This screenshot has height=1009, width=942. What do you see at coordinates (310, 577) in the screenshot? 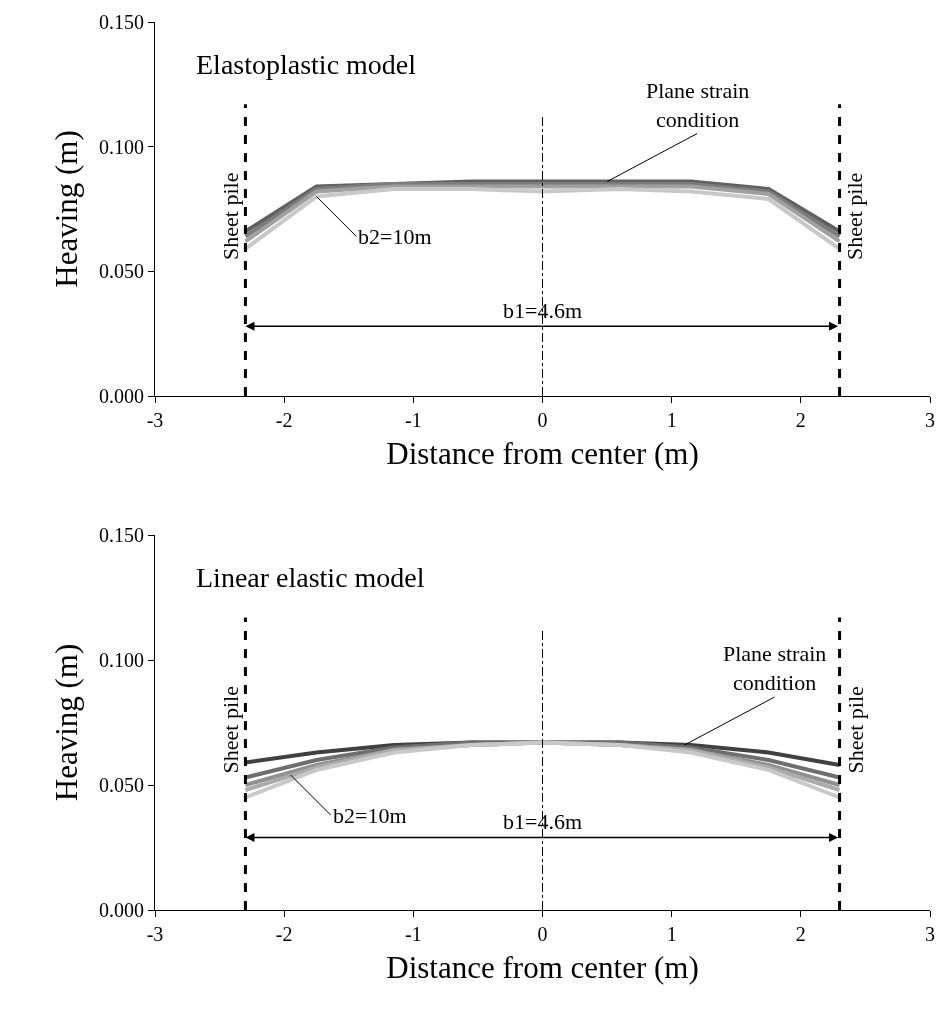
I see `text: Linear elastic model` at bounding box center [310, 577].